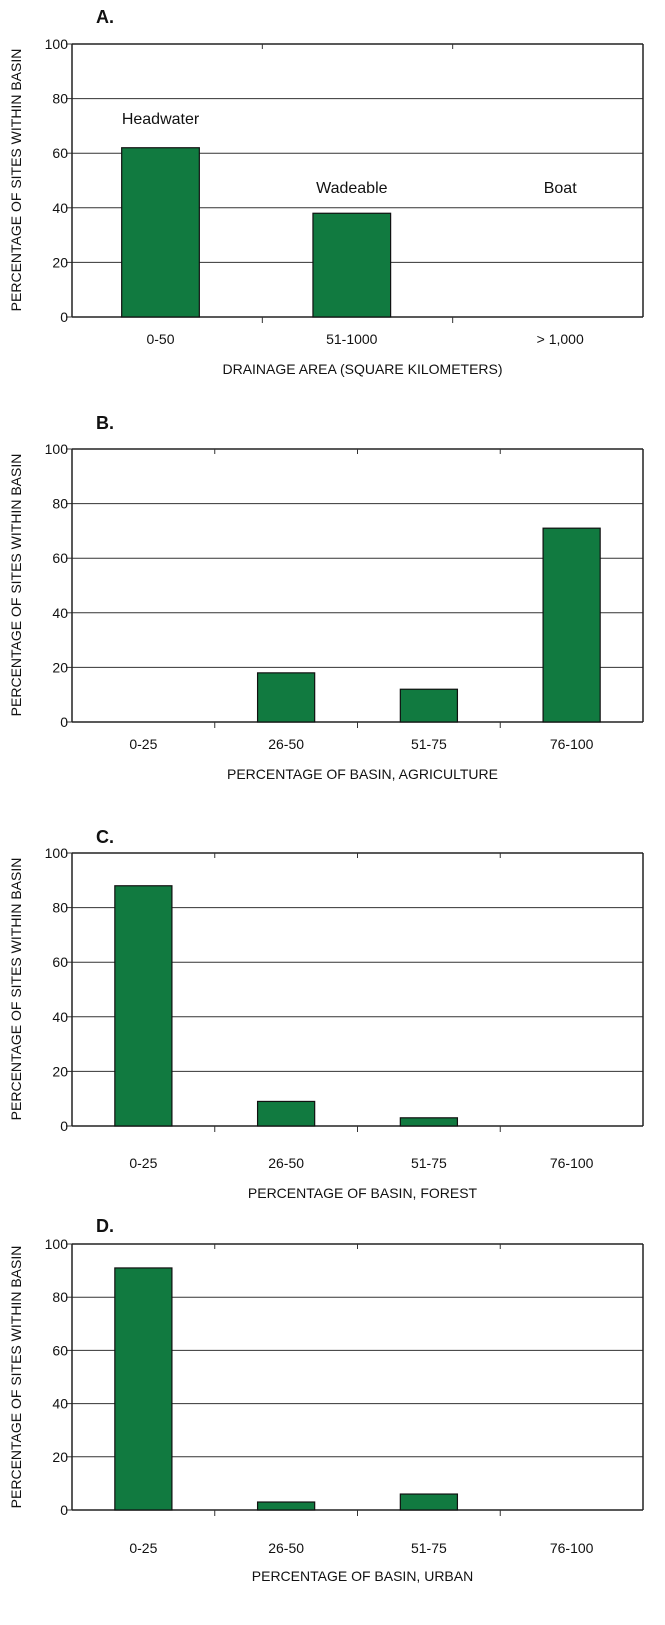 This screenshot has height=1625, width=665. I want to click on x-category-label: 51-1000, so click(352, 339).